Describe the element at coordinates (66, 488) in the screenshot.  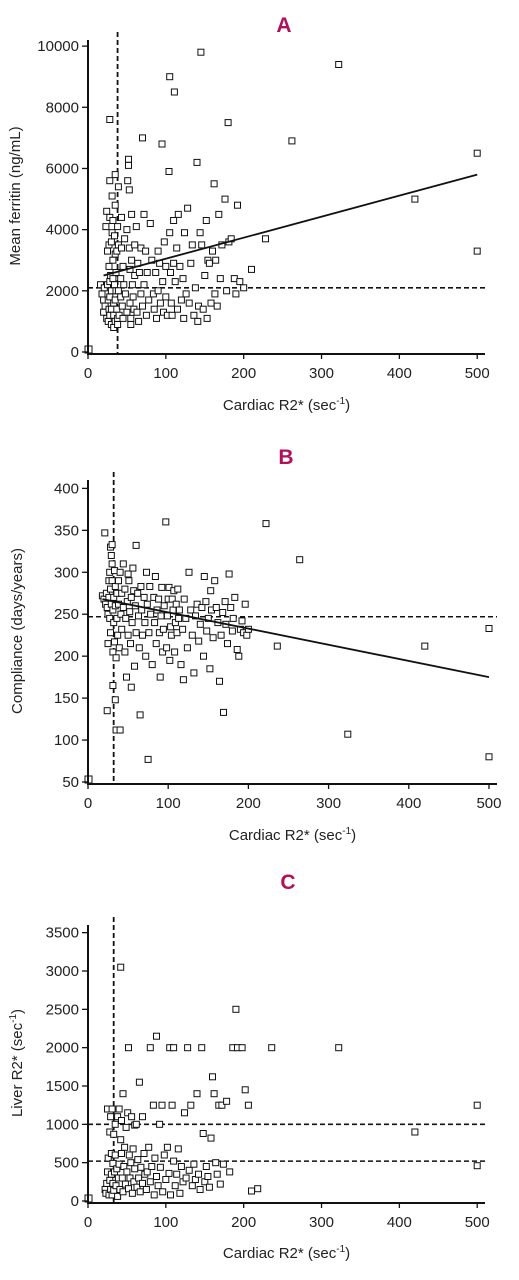
I see `y-tick-label: 400` at that location.